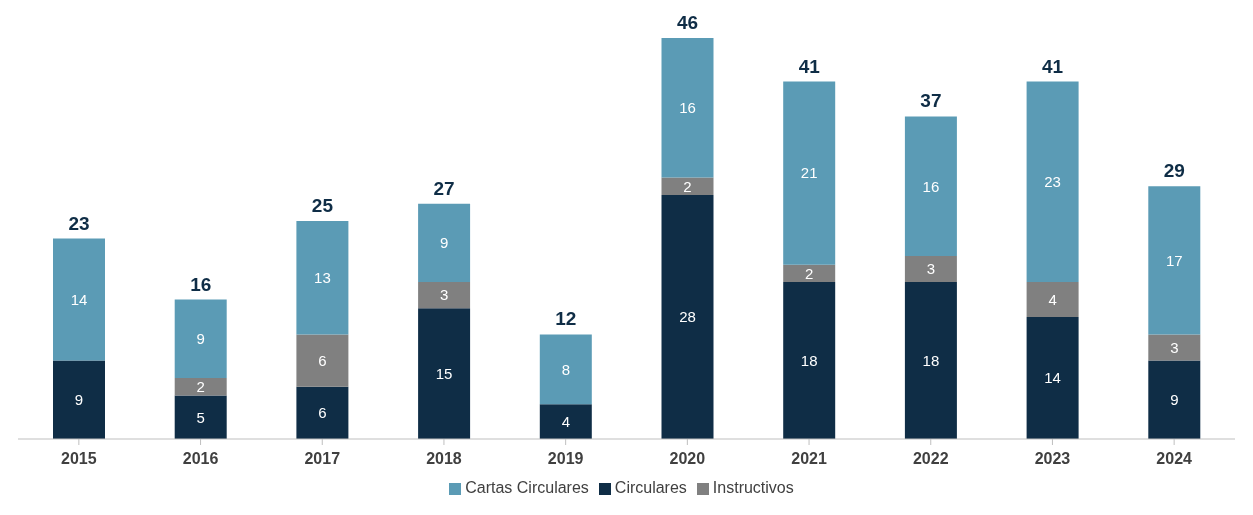 The width and height of the screenshot is (1253, 515). Describe the element at coordinates (687, 22) in the screenshot. I see `total-label: 46` at that location.